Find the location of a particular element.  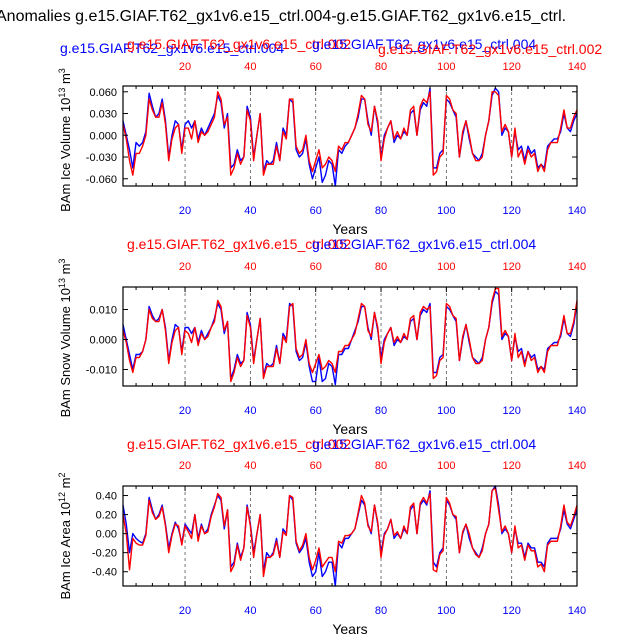

panel-title-title-left: g.e15.GIAF.T62_gx1v6.e15_ctrl.004 is located at coordinates (172, 48).